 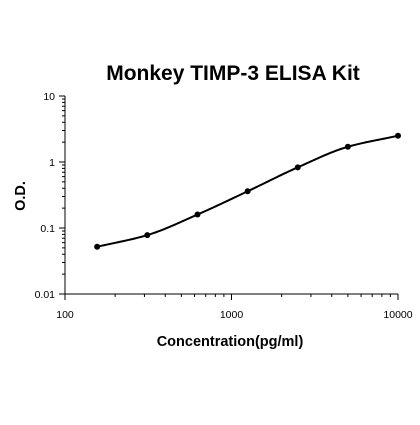 What do you see at coordinates (233, 73) in the screenshot?
I see `chart-title: Monkey TIMP-3 ELISA Kit` at bounding box center [233, 73].